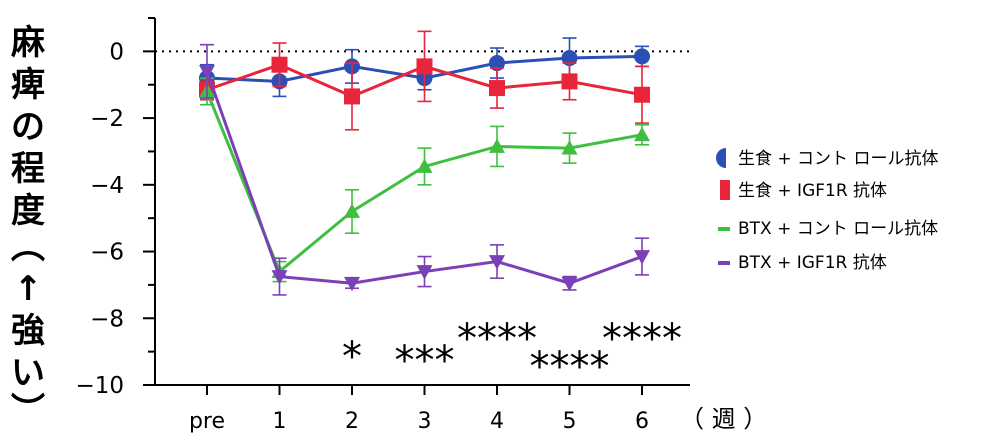  Describe the element at coordinates (28, 169) in the screenshot. I see `y-axis-label-char: 程` at that location.